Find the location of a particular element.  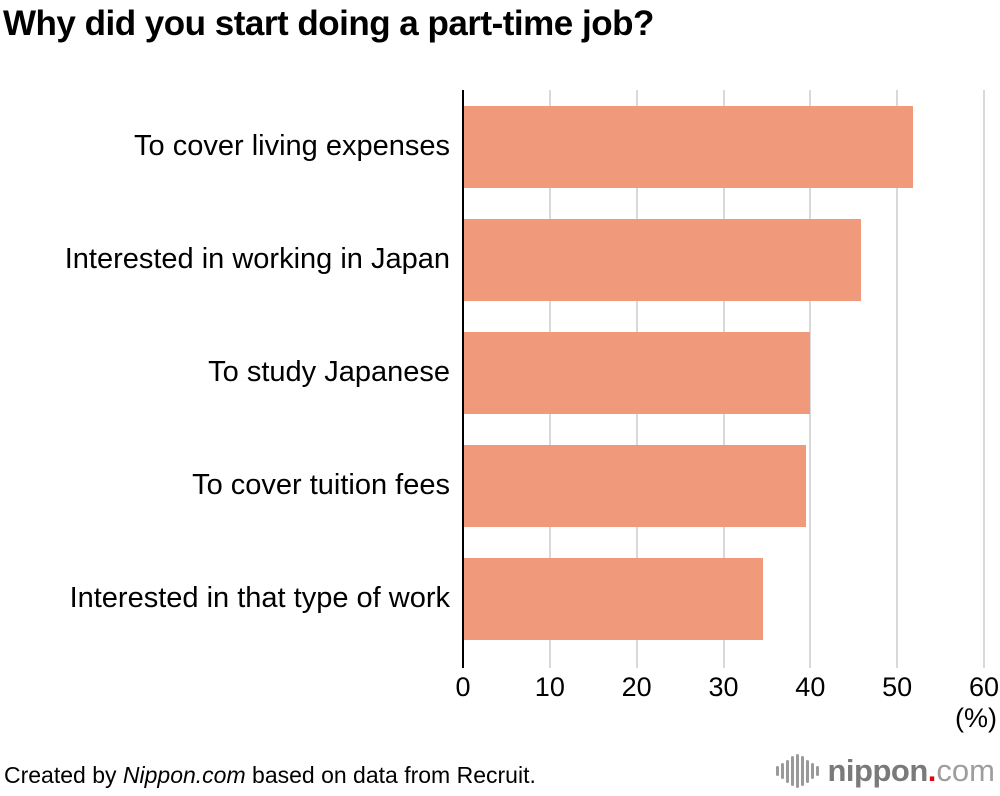

category-label: Interested in working in Japan is located at coordinates (257, 259).